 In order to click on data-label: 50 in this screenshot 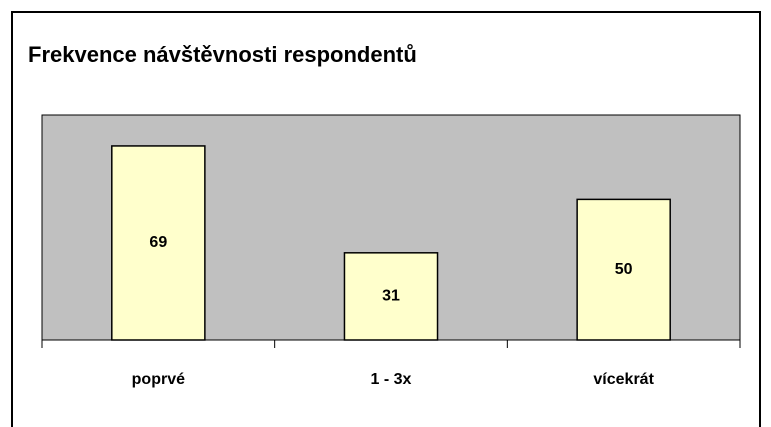, I will do `click(624, 269)`.